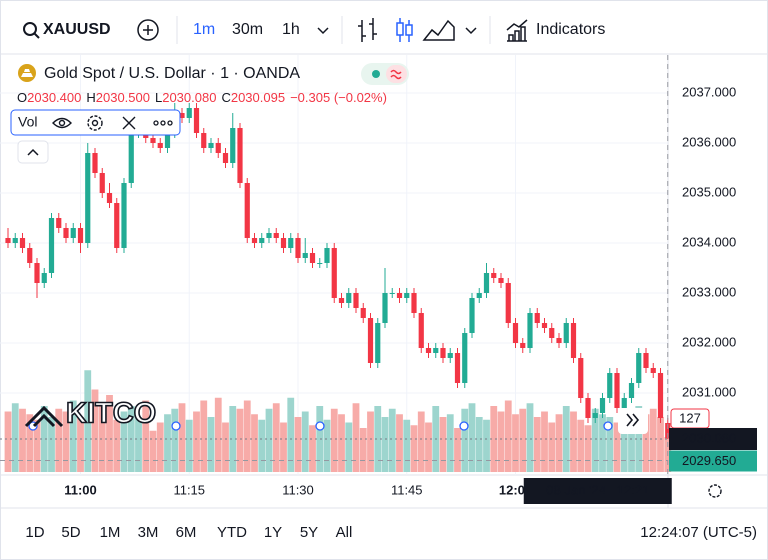 The height and width of the screenshot is (560, 768). I want to click on add-icon, so click(148, 30).